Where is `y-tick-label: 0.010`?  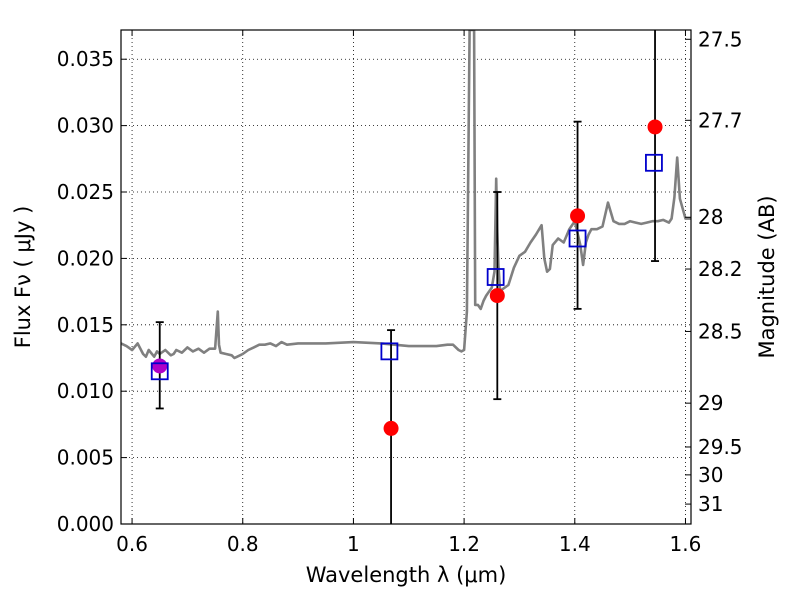 y-tick-label: 0.010 is located at coordinates (85, 391).